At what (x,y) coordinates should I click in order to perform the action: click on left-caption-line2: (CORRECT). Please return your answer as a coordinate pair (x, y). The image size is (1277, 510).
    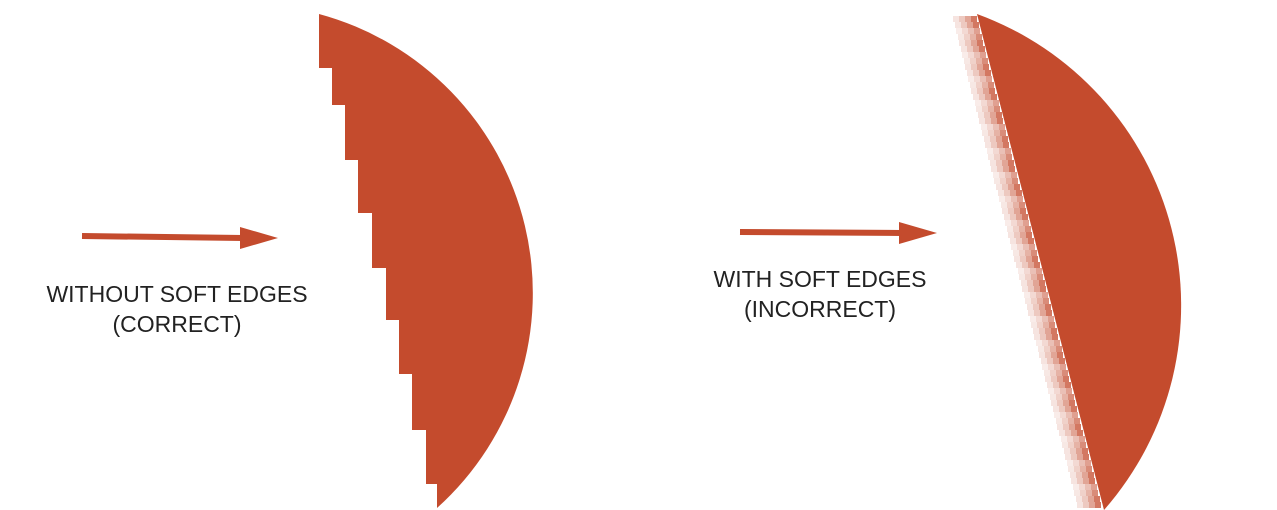
    Looking at the image, I should click on (177, 324).